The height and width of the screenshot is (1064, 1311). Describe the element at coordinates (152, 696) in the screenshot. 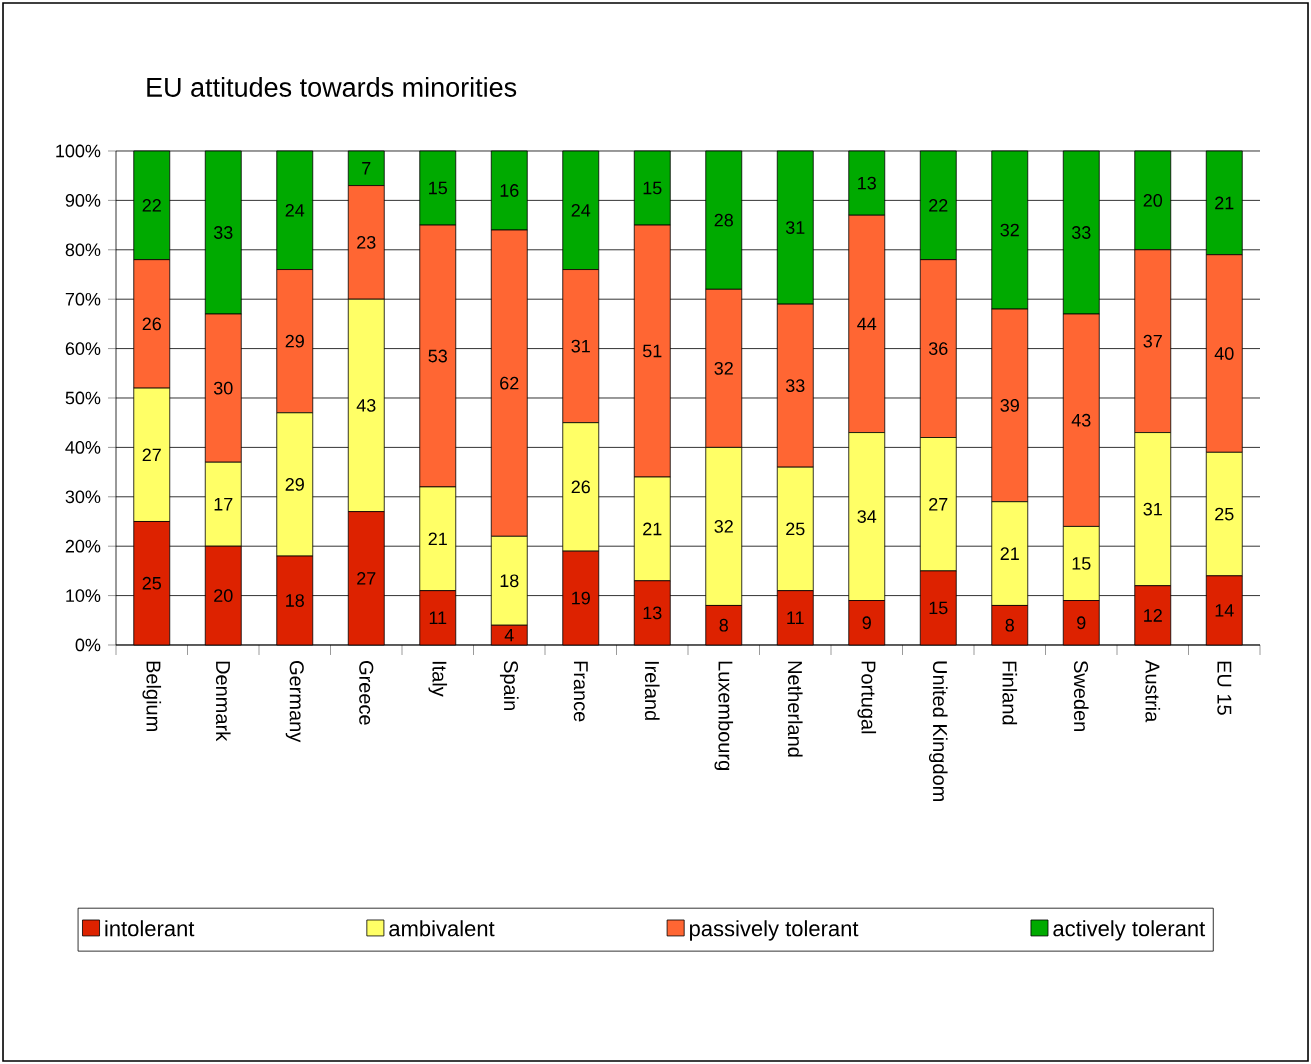

I see `x-tick-label: Belgium` at that location.